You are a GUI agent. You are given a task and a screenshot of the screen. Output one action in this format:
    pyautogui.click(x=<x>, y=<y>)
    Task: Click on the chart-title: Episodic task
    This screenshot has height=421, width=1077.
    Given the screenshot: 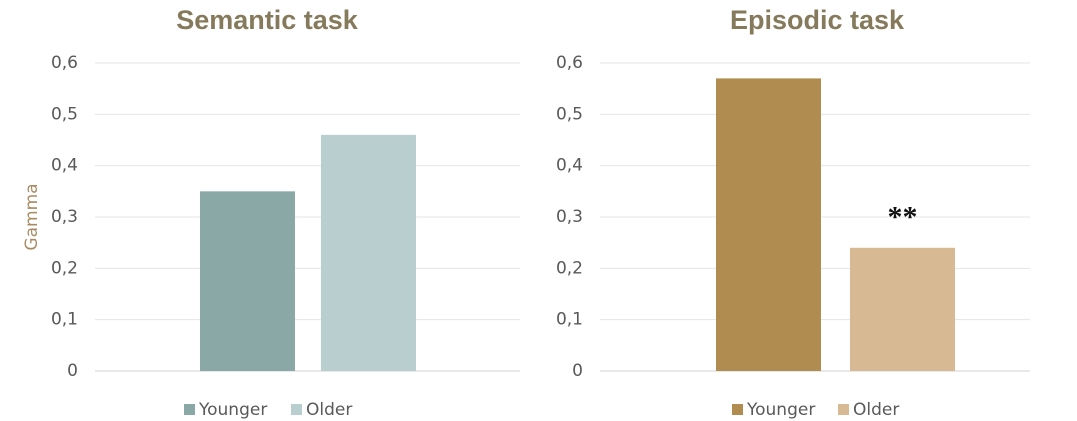 What is the action you would take?
    pyautogui.click(x=817, y=20)
    